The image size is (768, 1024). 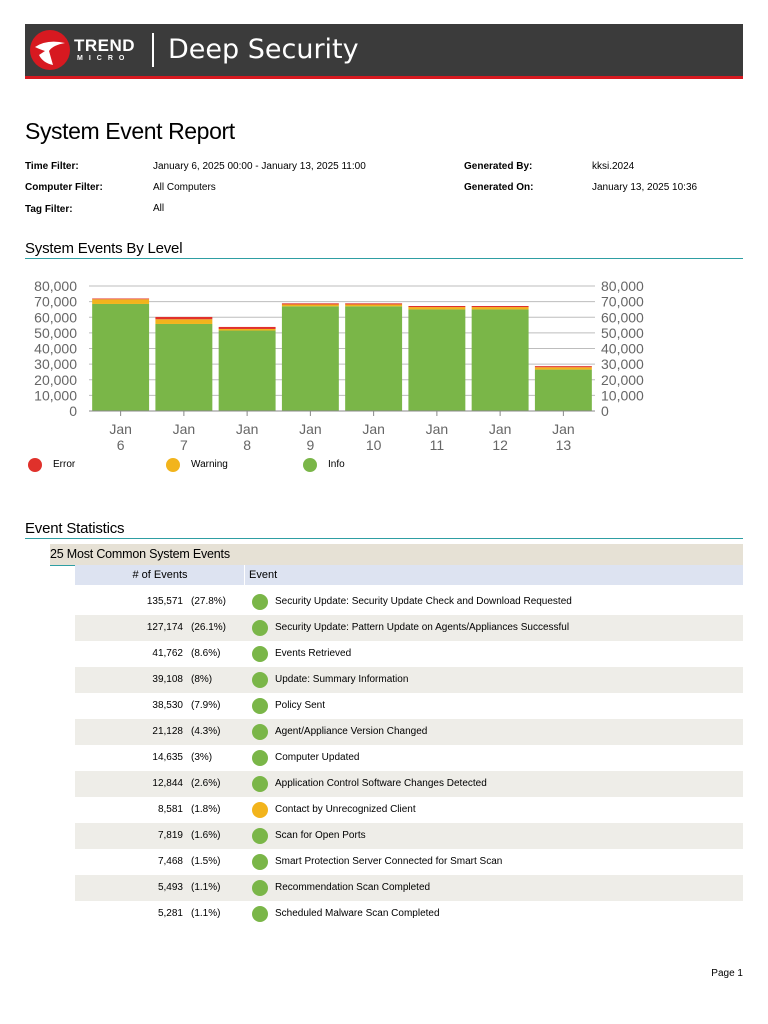 I want to click on event-percent: (4.3%), so click(x=206, y=731).